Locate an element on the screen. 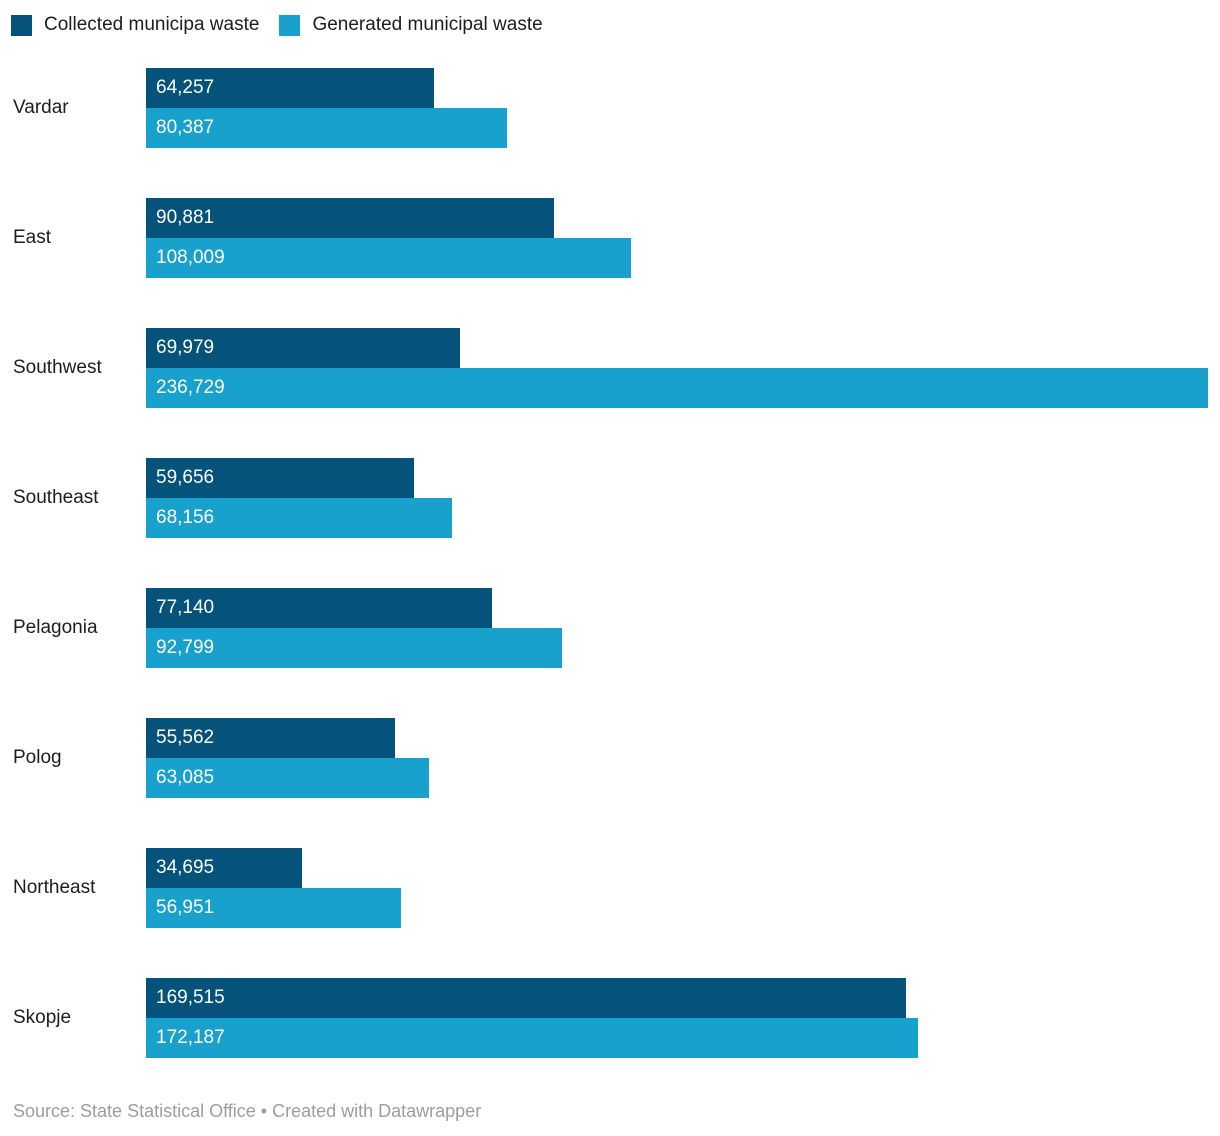  legend-label-collected: Collected municipa waste is located at coordinates (152, 24).